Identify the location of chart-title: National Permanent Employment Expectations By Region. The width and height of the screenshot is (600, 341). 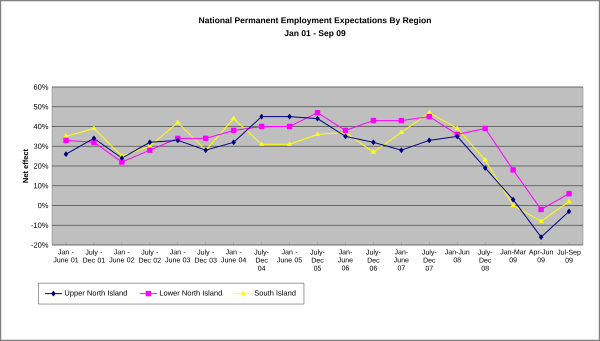
(315, 21).